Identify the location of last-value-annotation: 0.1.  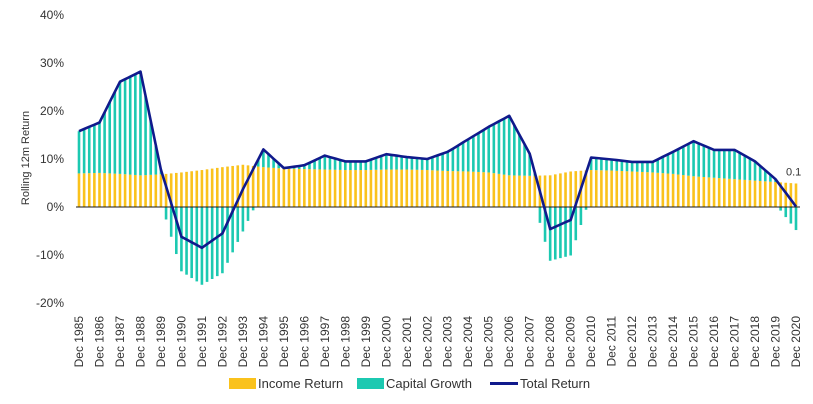
(793, 172).